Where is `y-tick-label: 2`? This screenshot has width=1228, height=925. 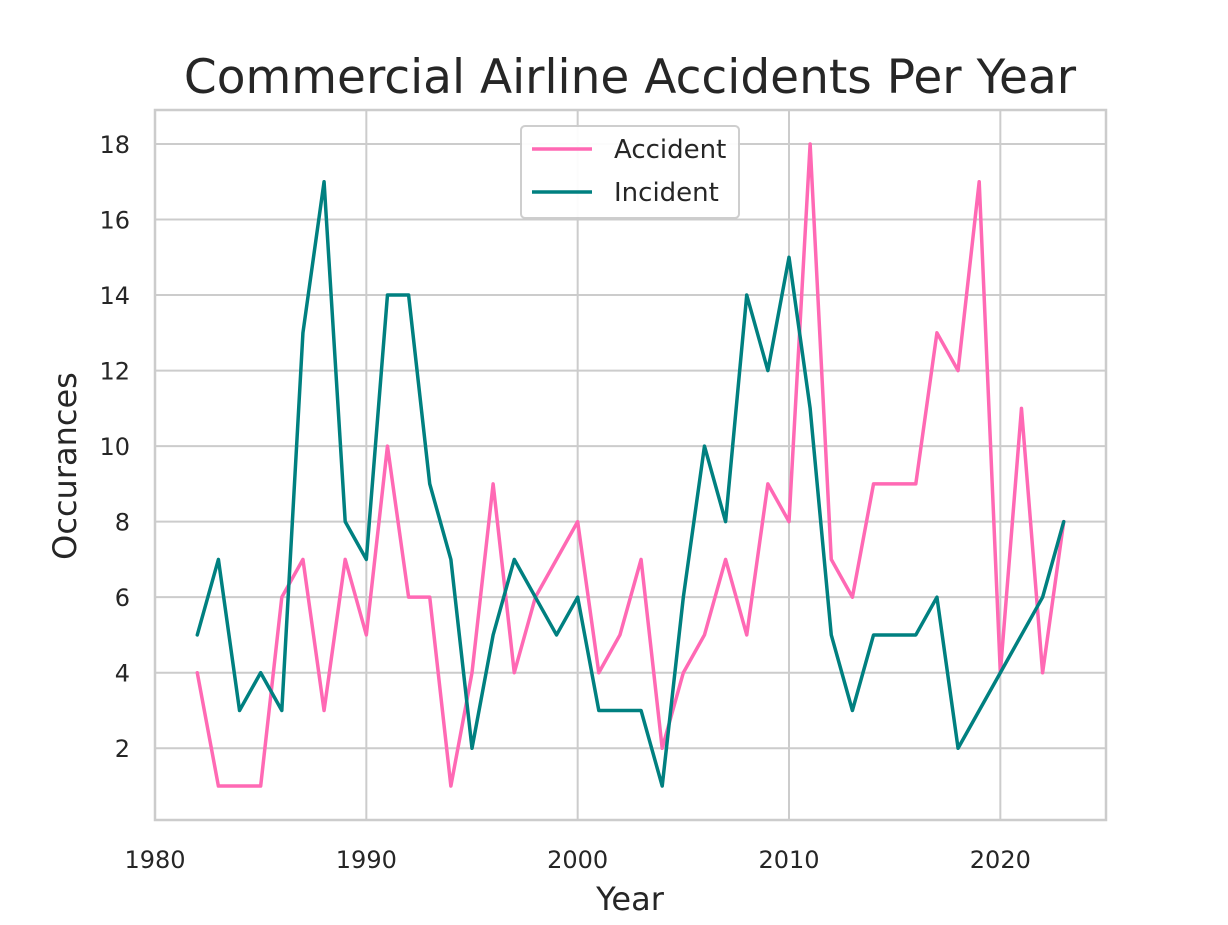
y-tick-label: 2 is located at coordinates (122, 749).